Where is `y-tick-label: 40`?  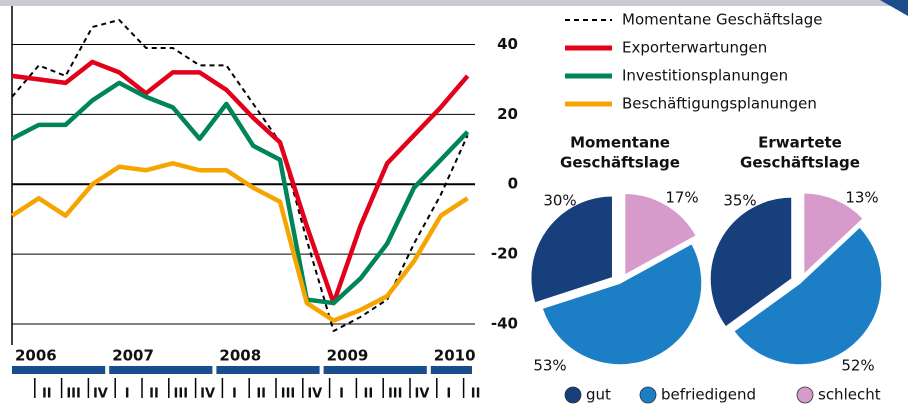 y-tick-label: 40 is located at coordinates (507, 44).